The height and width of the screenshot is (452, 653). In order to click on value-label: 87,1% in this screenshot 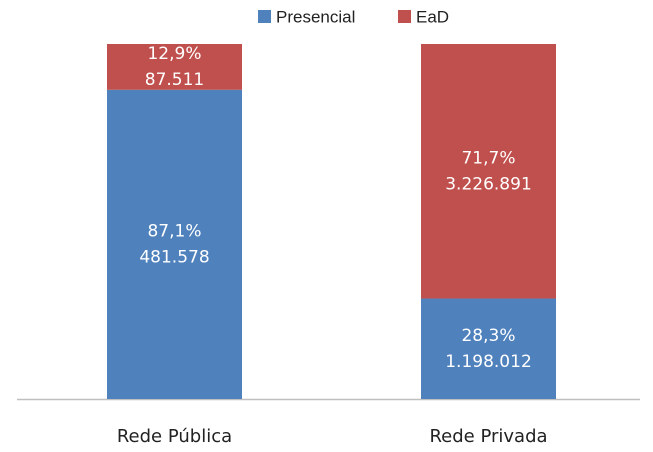, I will do `click(174, 231)`.